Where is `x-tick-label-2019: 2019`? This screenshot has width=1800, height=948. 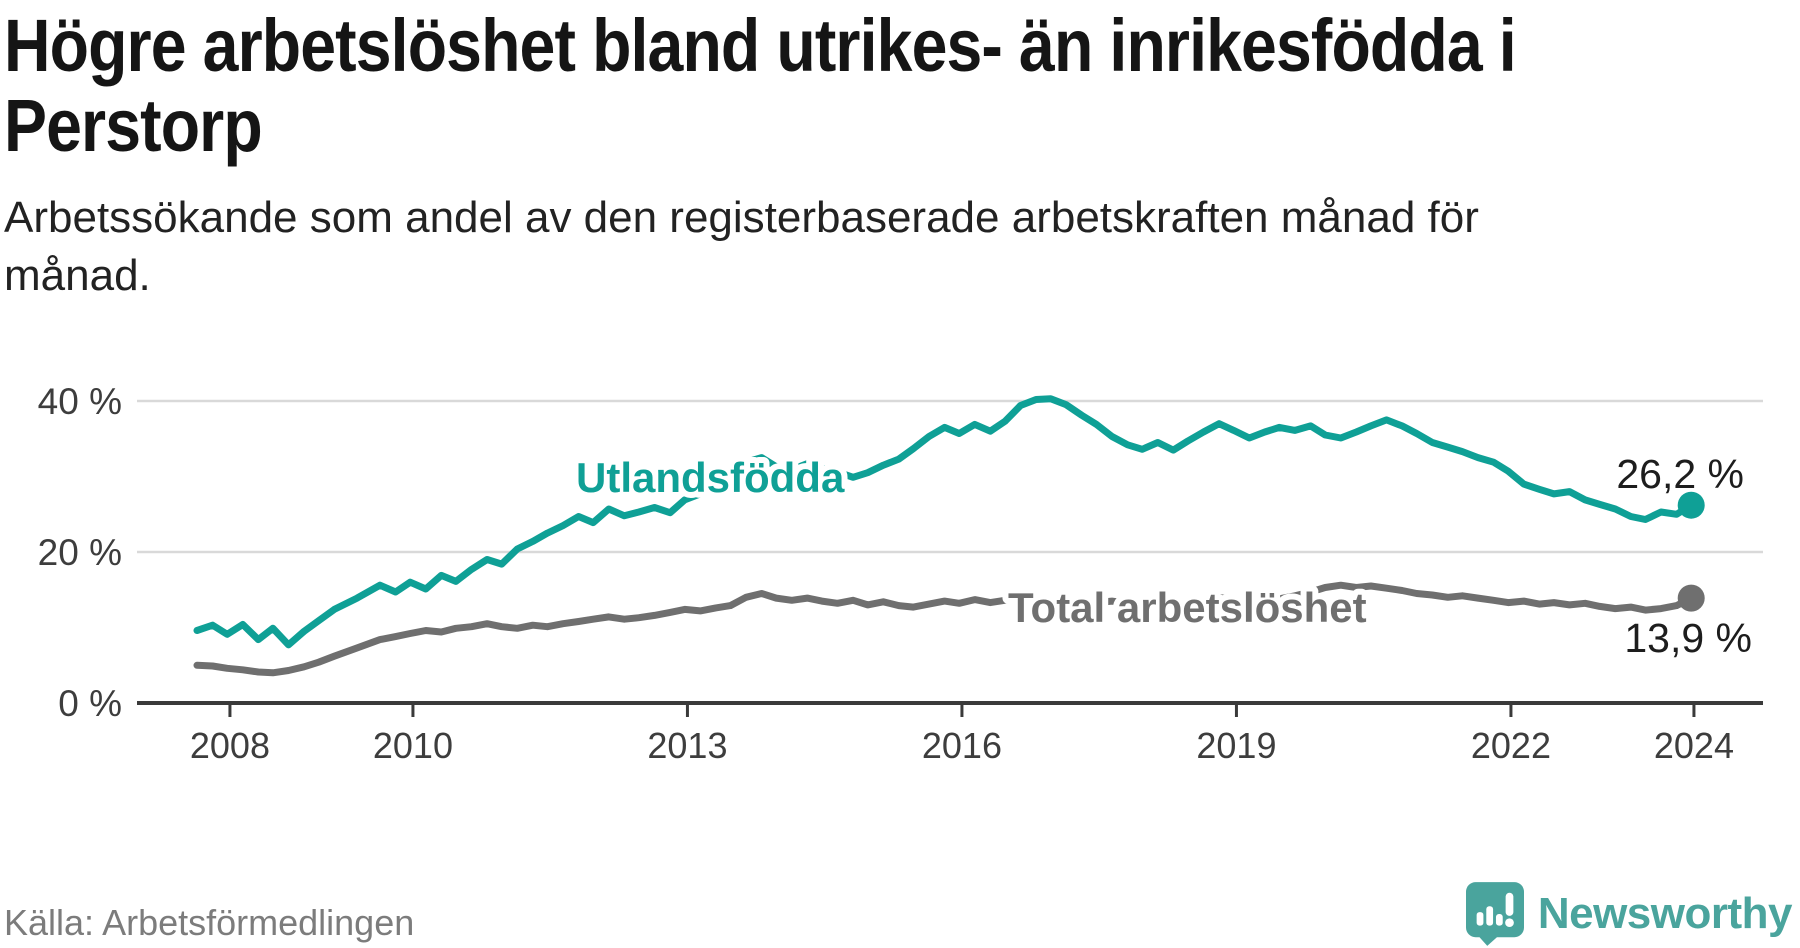
x-tick-label-2019: 2019 is located at coordinates (1236, 745).